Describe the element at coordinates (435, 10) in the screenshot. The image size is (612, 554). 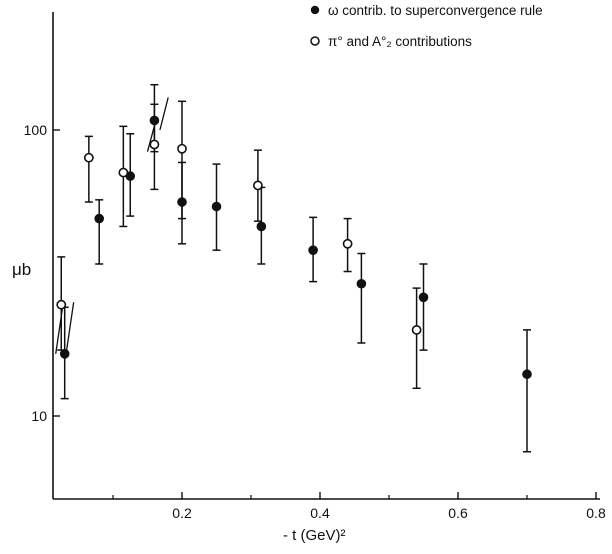
I see `legend-label-omega: ω contrib. to superconvergence rule` at that location.